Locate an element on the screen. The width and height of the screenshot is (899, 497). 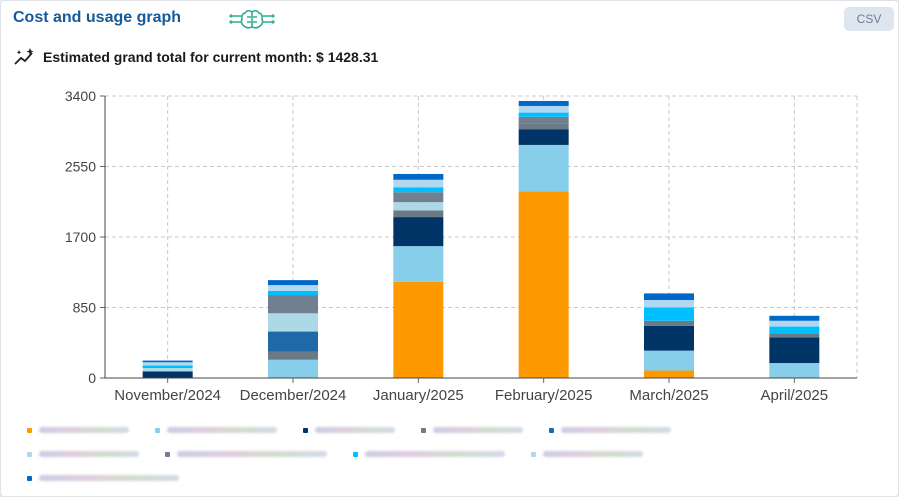
x-tick-label: April/2025 is located at coordinates (795, 395).